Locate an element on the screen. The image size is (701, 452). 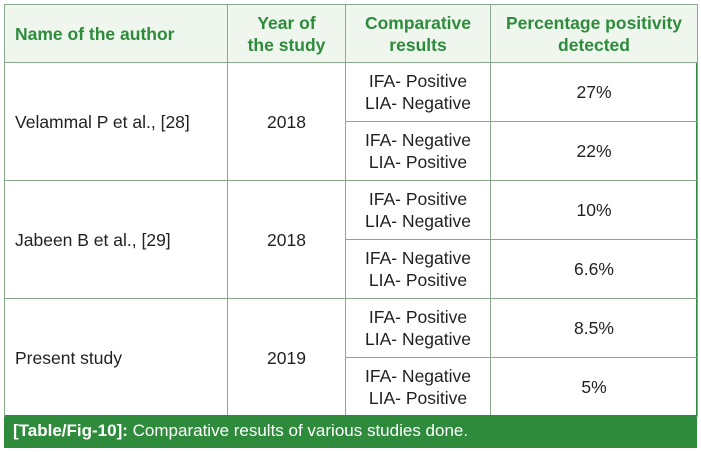
header-comparative-results: Comparative results is located at coordinates (418, 33).